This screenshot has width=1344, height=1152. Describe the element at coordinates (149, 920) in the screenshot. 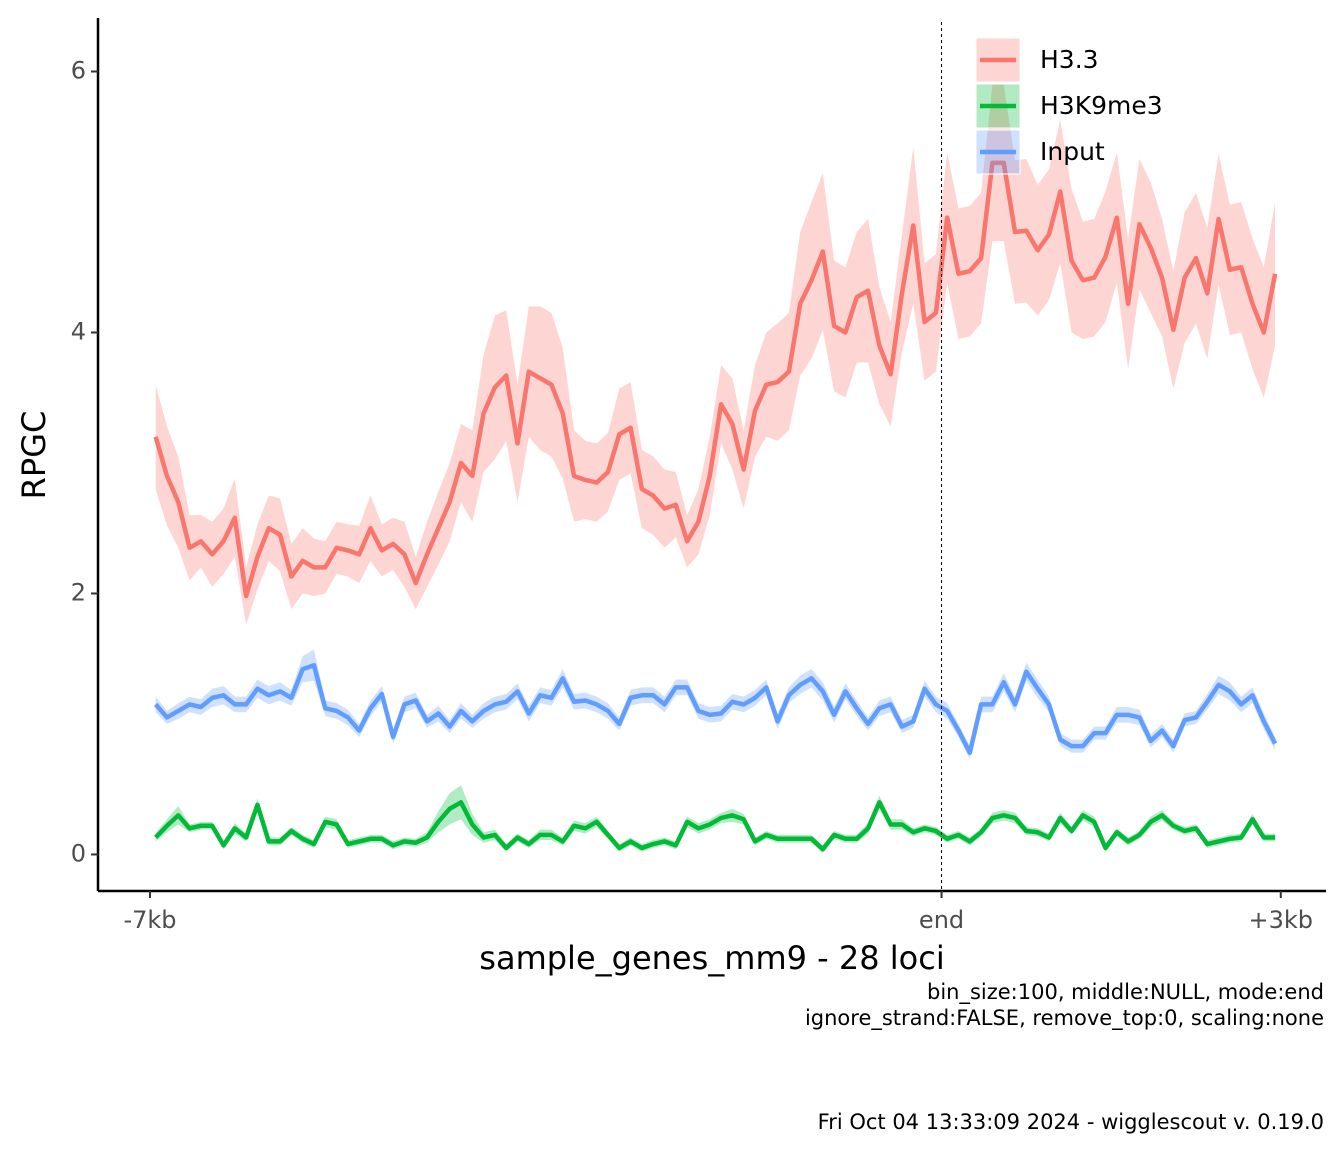

I see `x-tick-label: -7kb` at that location.